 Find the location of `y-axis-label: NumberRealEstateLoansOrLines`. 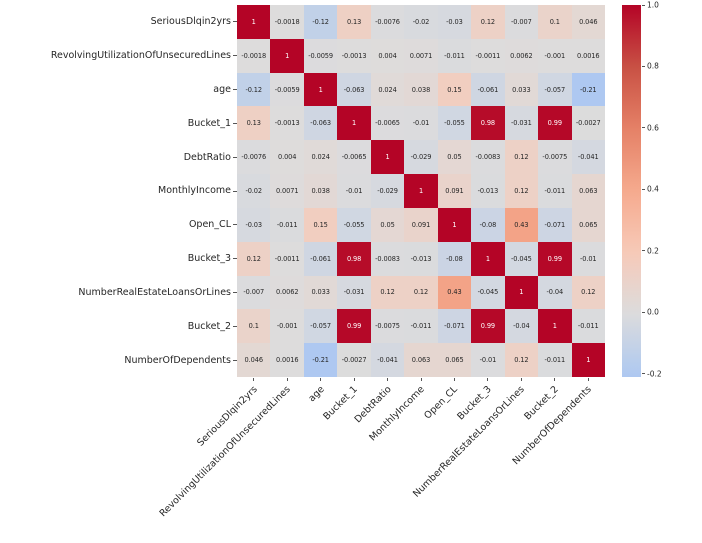

y-axis-label: NumberRealEstateLoansOrLines is located at coordinates (154, 292).